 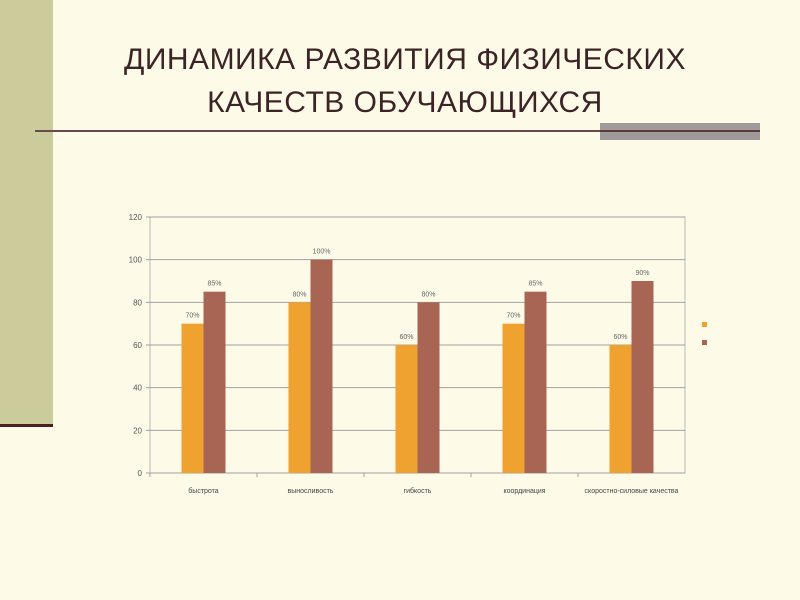 I want to click on y-tick-label: 120, so click(x=136, y=217).